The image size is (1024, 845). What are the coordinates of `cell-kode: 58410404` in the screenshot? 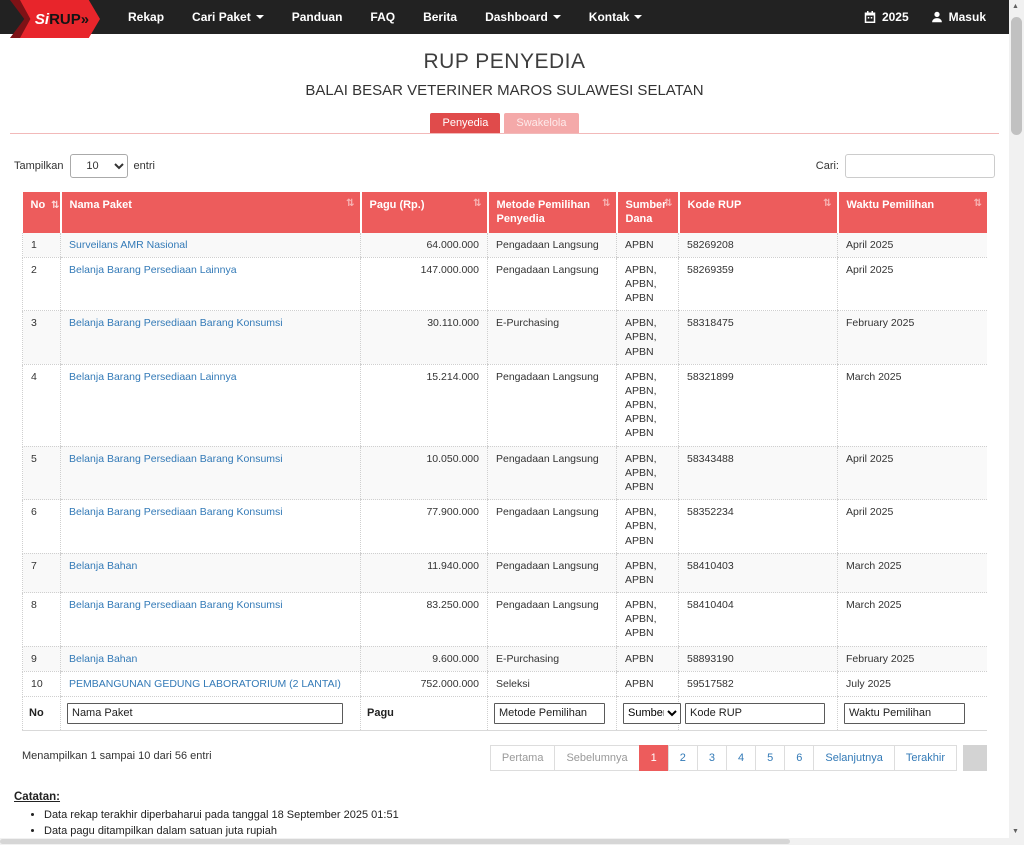 It's located at (758, 619).